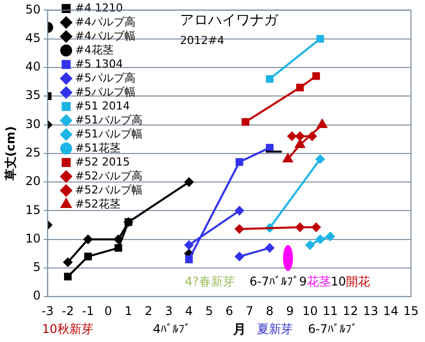 This screenshot has height=342, width=425. Describe the element at coordinates (94, 49) in the screenshot. I see `legend-label: #4花茎` at that location.